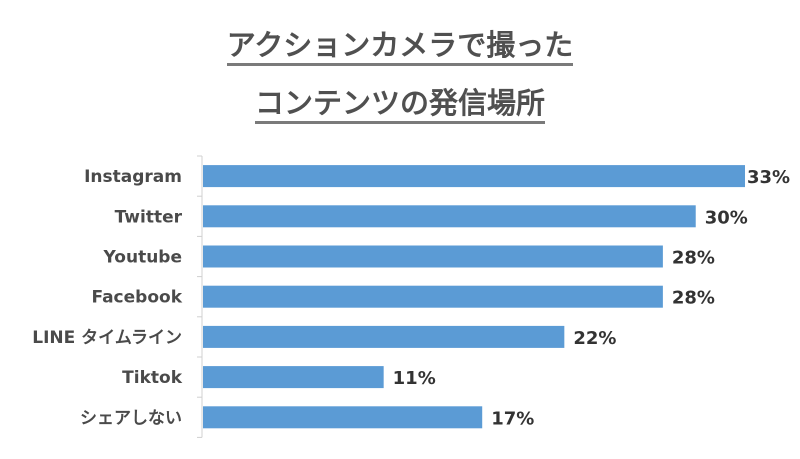  I want to click on category-label: Tiktok, so click(152, 378).